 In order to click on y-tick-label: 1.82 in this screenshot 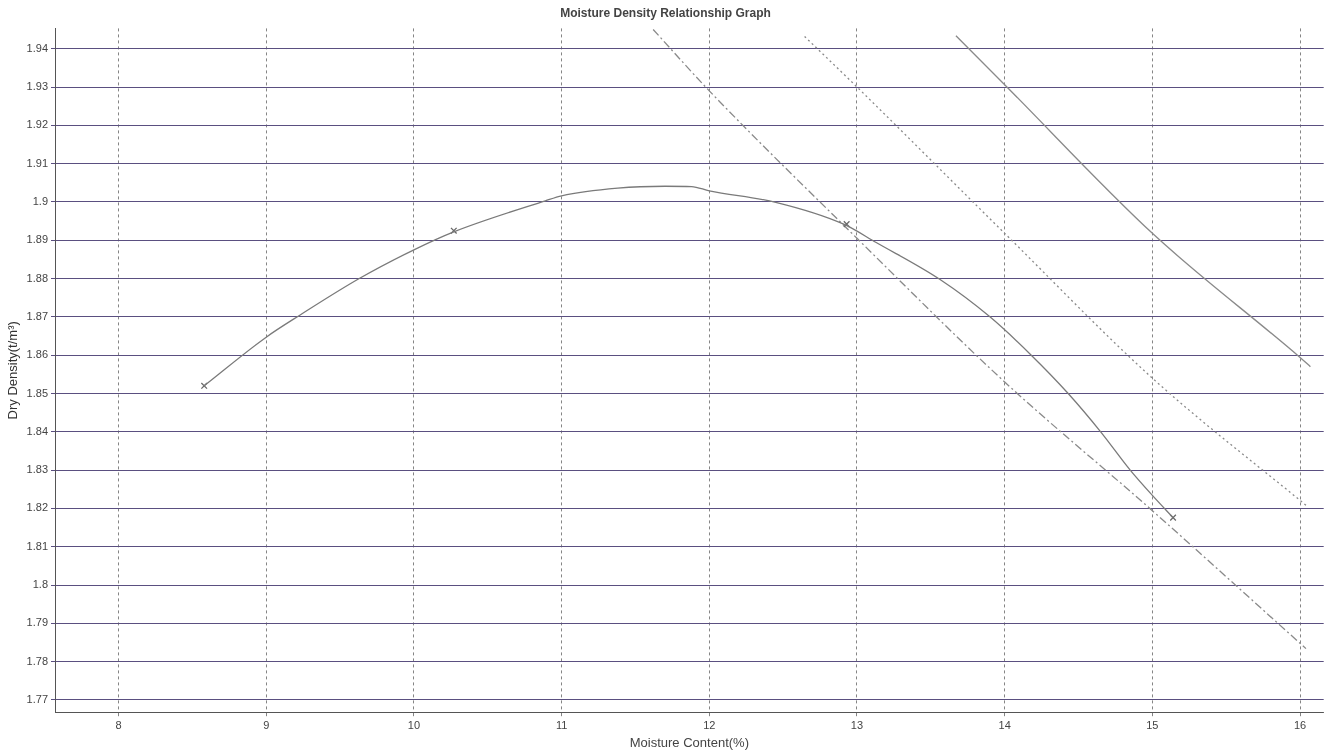, I will do `click(37, 507)`.